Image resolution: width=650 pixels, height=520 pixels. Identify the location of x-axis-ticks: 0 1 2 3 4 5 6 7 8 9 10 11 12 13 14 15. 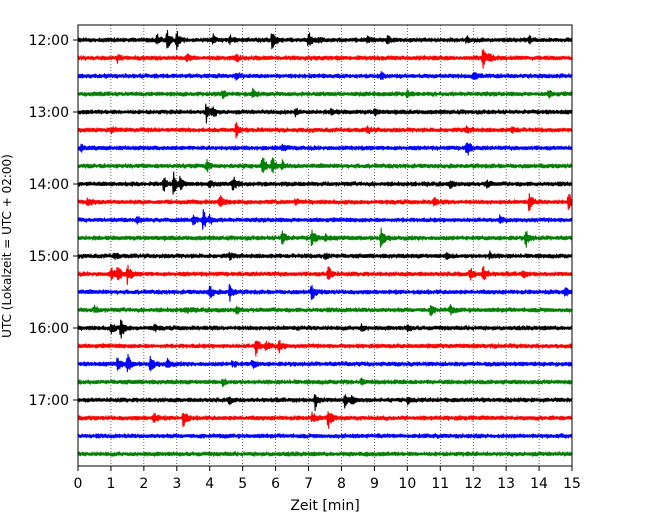
(327, 479).